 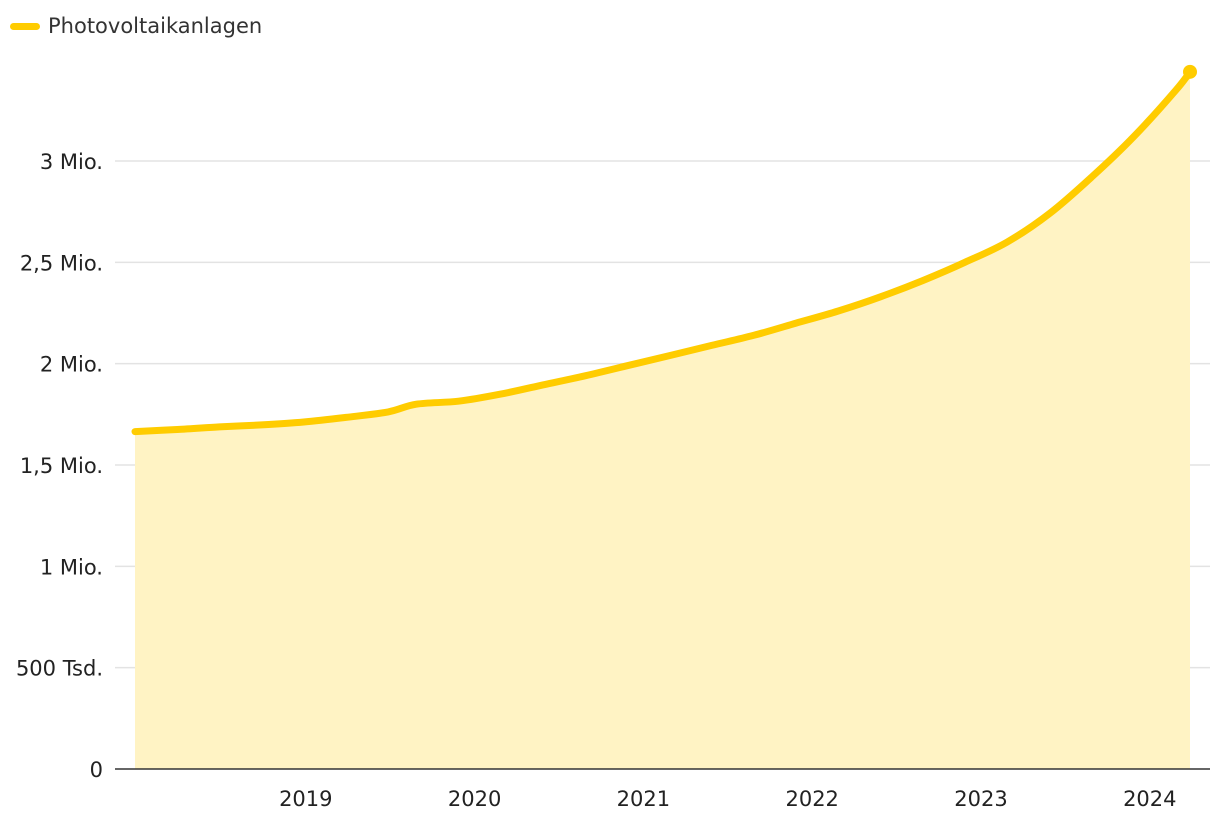 I want to click on x-tick-label: 2019, so click(x=305, y=799).